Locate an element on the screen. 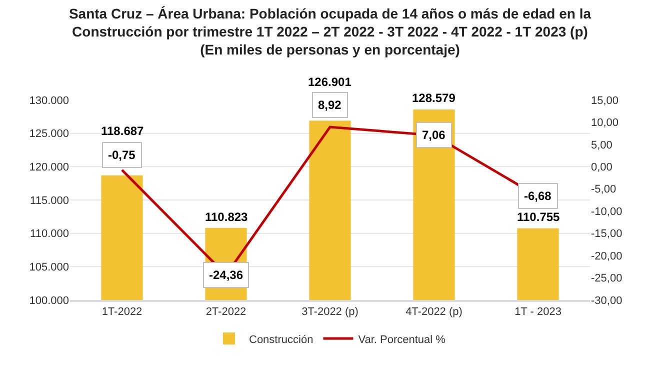 The image size is (660, 365). y-tick-label: 120.000 is located at coordinates (49, 168).